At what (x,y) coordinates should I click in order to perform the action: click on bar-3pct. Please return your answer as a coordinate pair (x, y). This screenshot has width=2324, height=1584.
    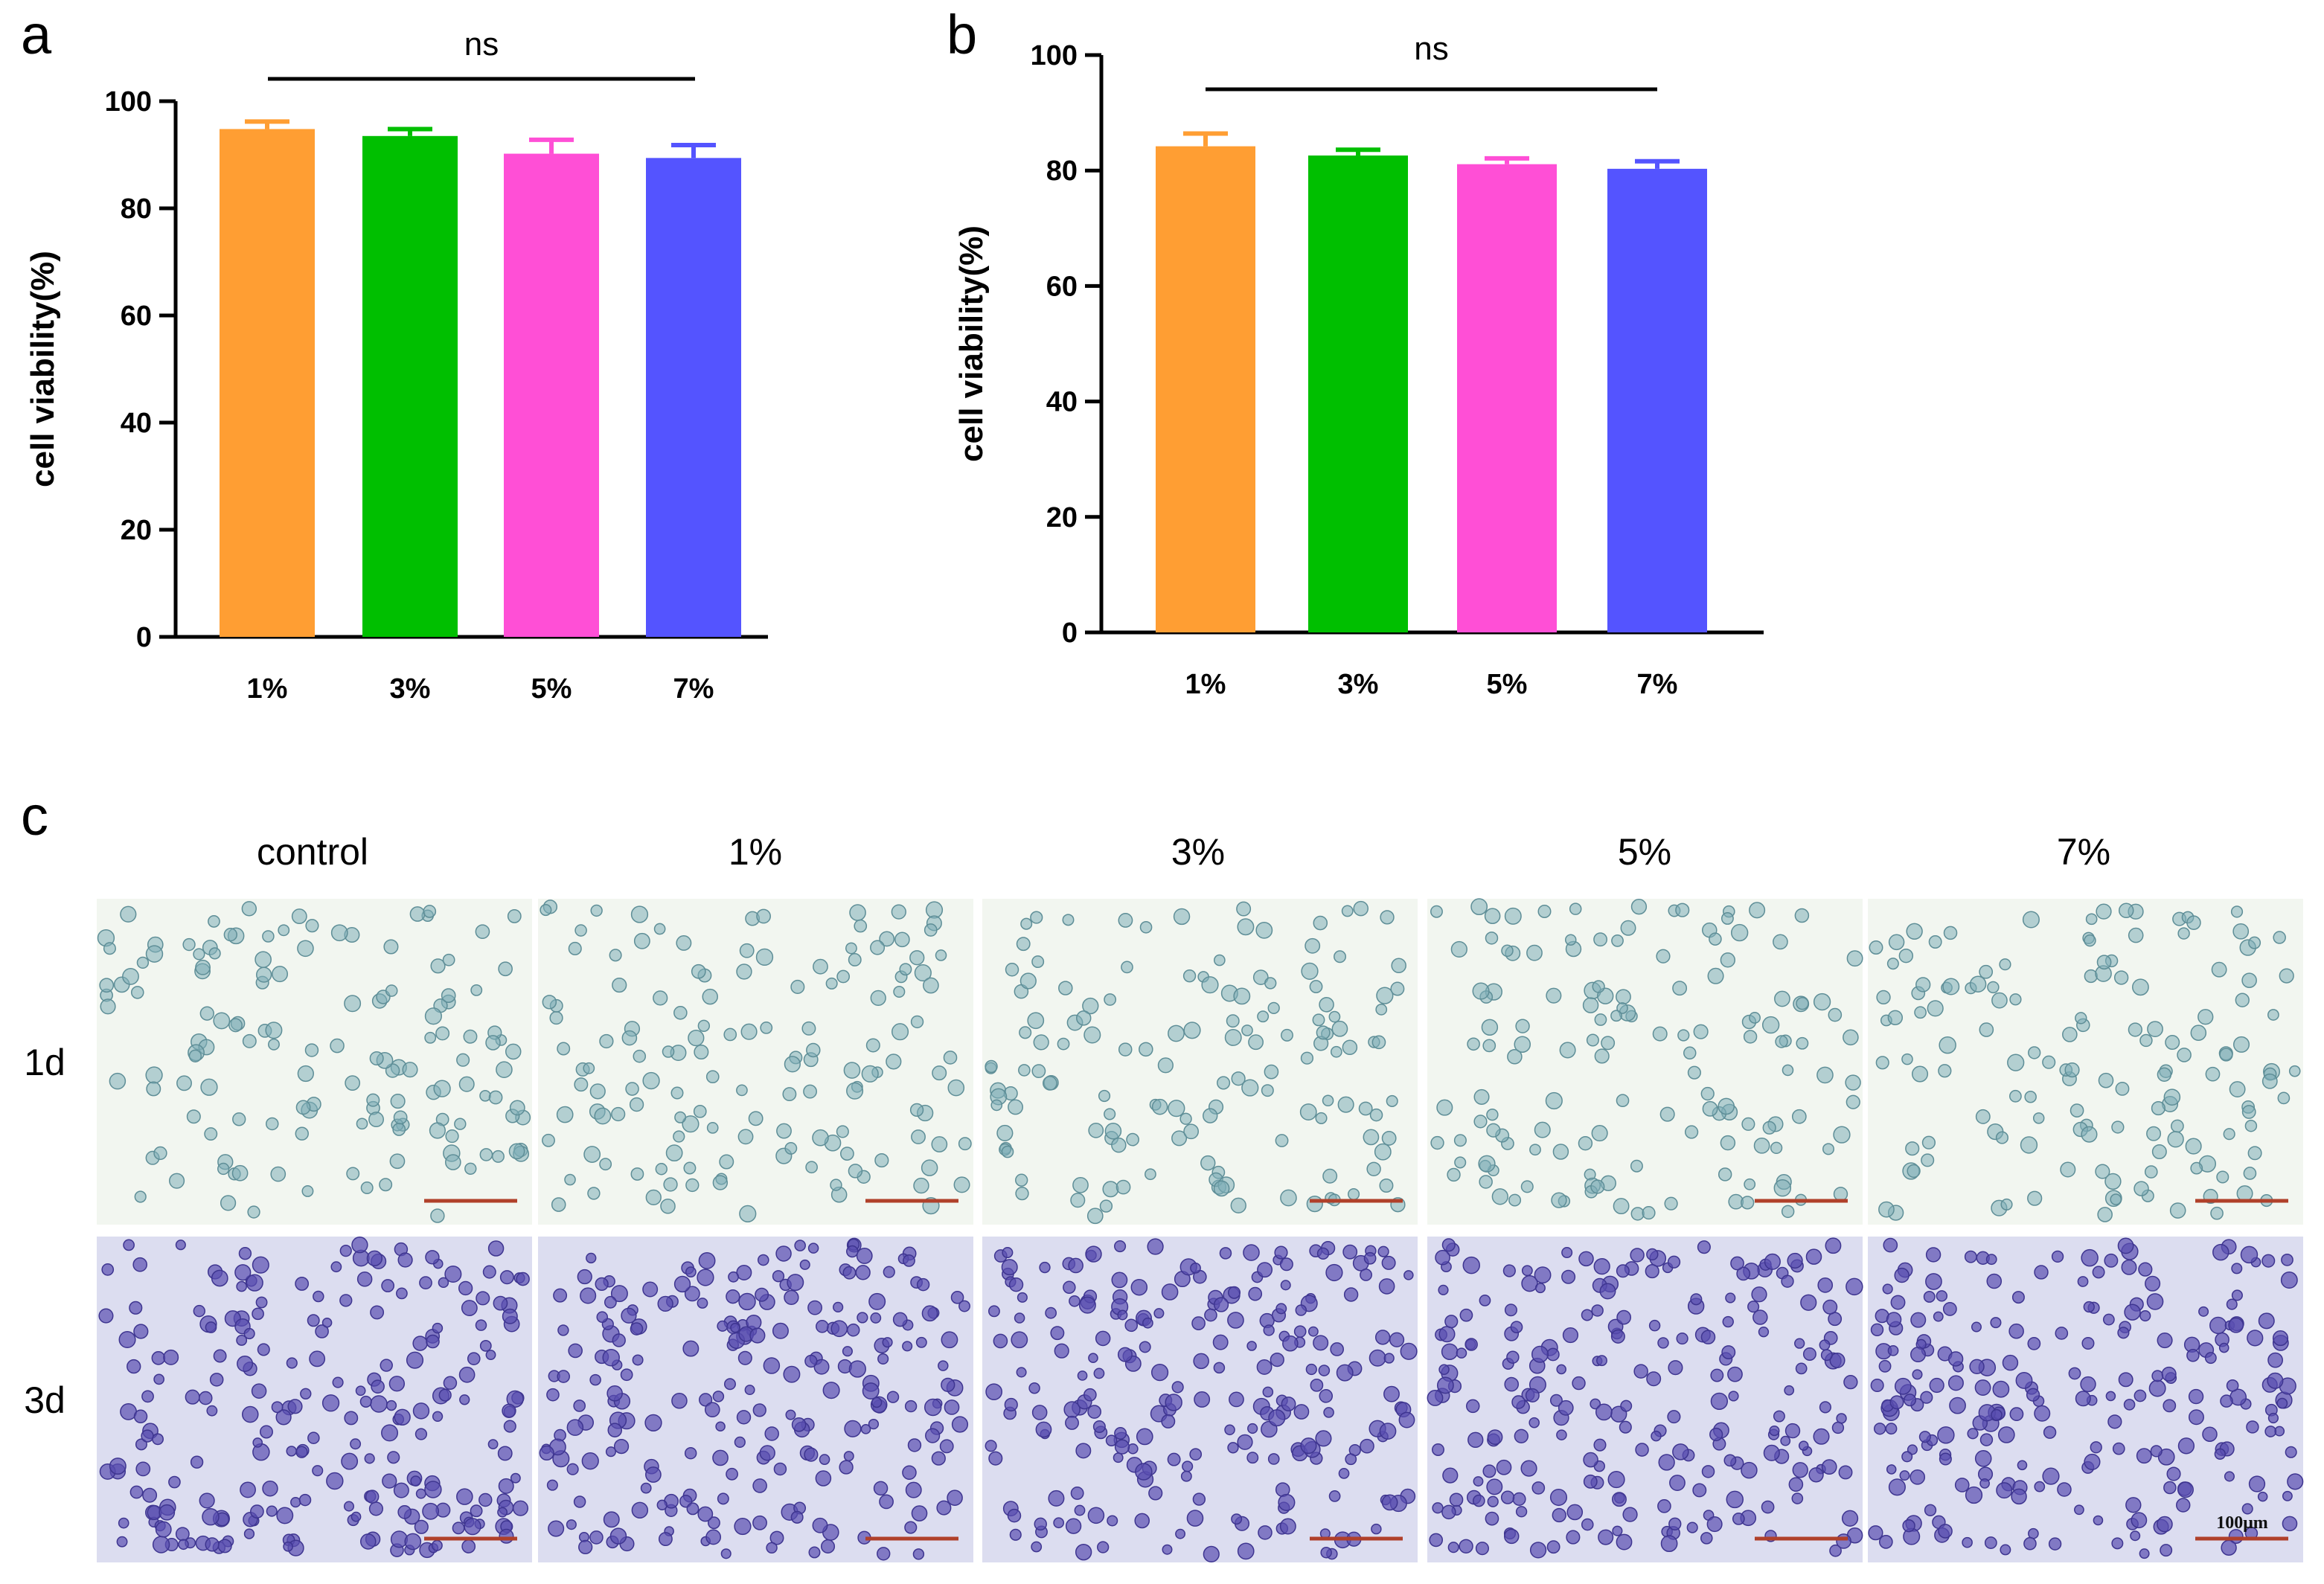
    Looking at the image, I should click on (410, 386).